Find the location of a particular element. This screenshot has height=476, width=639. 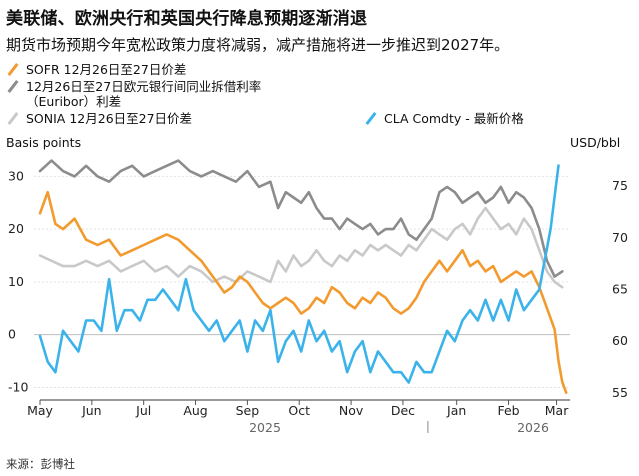

left-axis-ticks: 30 20 10 0 -10 is located at coordinates (18, 281).